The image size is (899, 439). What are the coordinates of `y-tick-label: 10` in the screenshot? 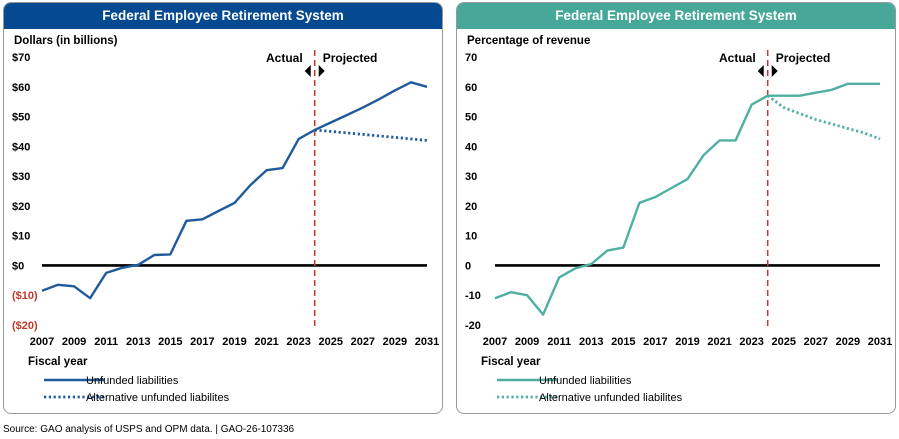 It's located at (471, 237).